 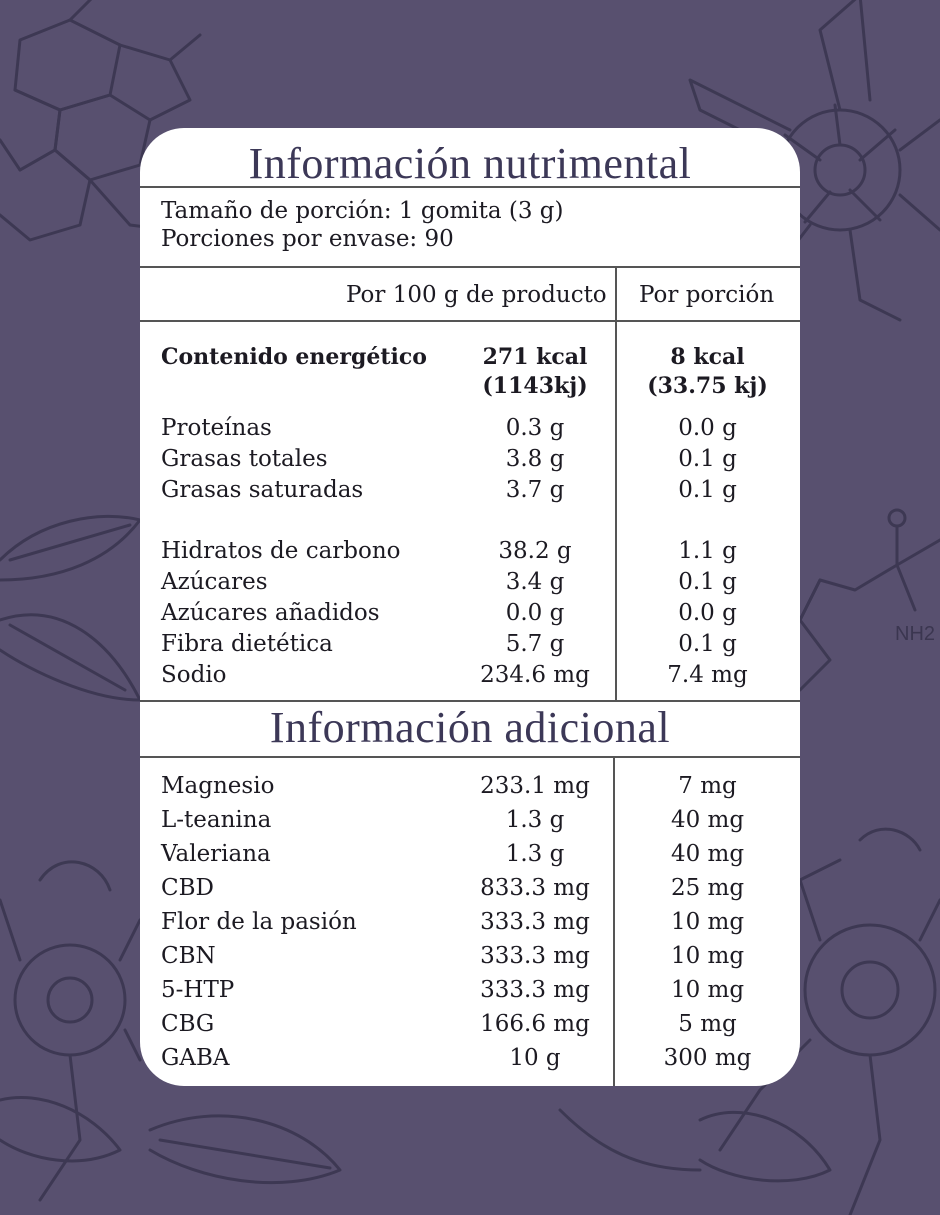 I want to click on divider-above-additional, so click(x=470, y=701).